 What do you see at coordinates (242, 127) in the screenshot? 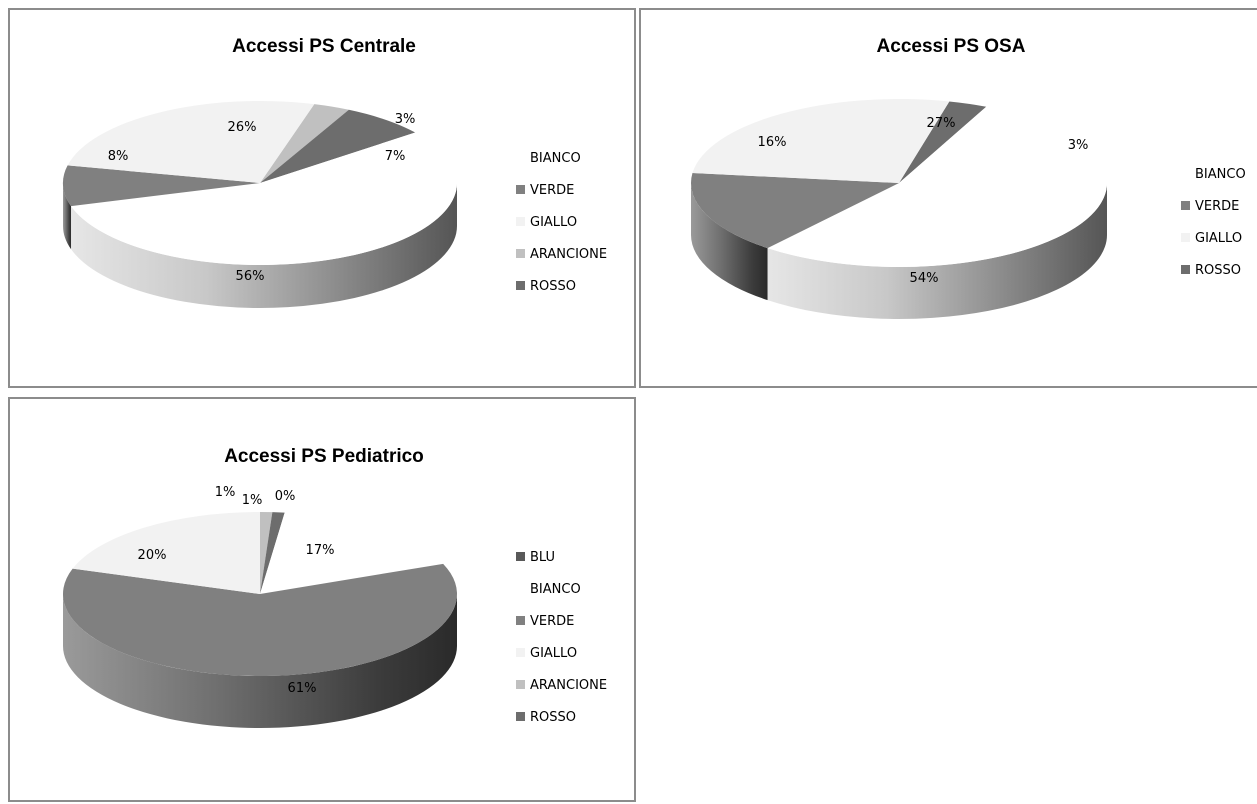
I see `data-label-giallo: 26%` at bounding box center [242, 127].